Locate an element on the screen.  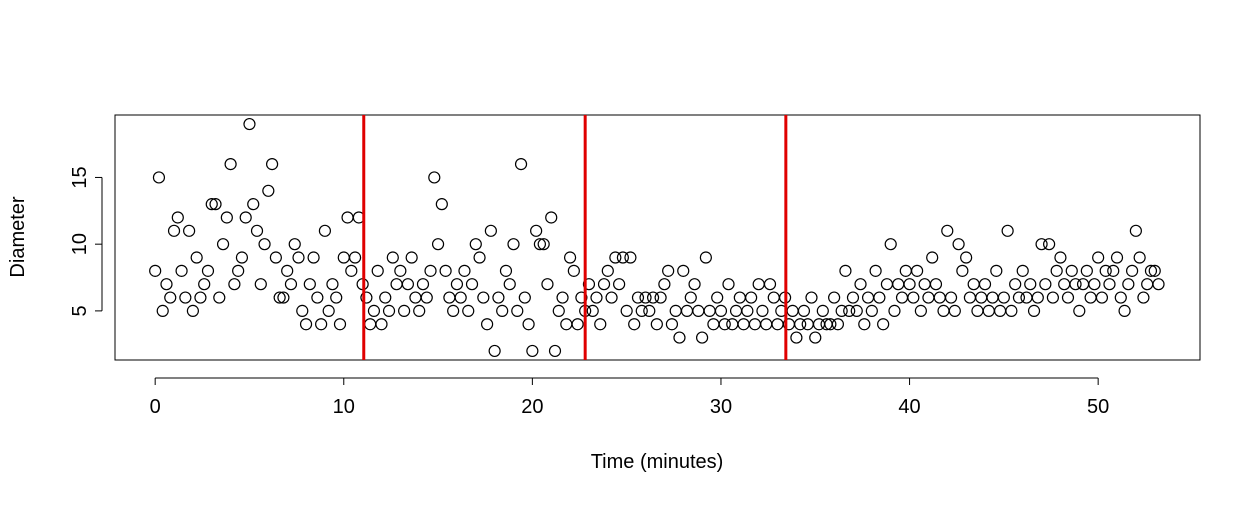
x-tick-label: 50 is located at coordinates (1098, 407).